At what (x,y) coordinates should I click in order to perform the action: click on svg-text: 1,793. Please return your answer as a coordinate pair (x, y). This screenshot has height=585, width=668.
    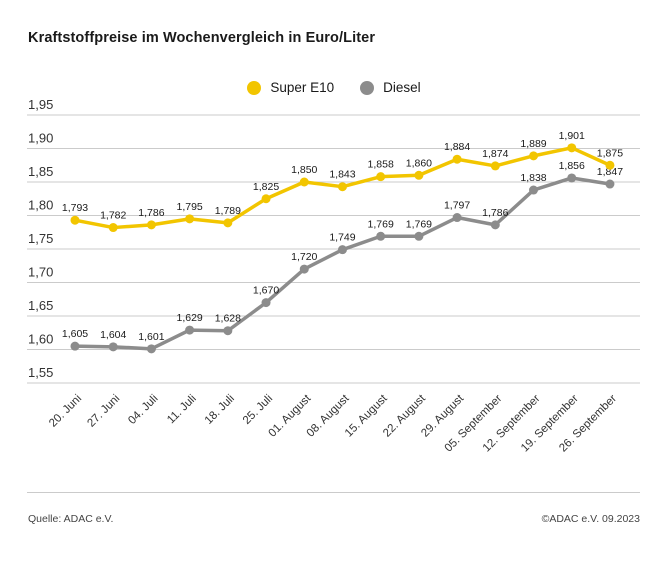
    Looking at the image, I should click on (75, 208).